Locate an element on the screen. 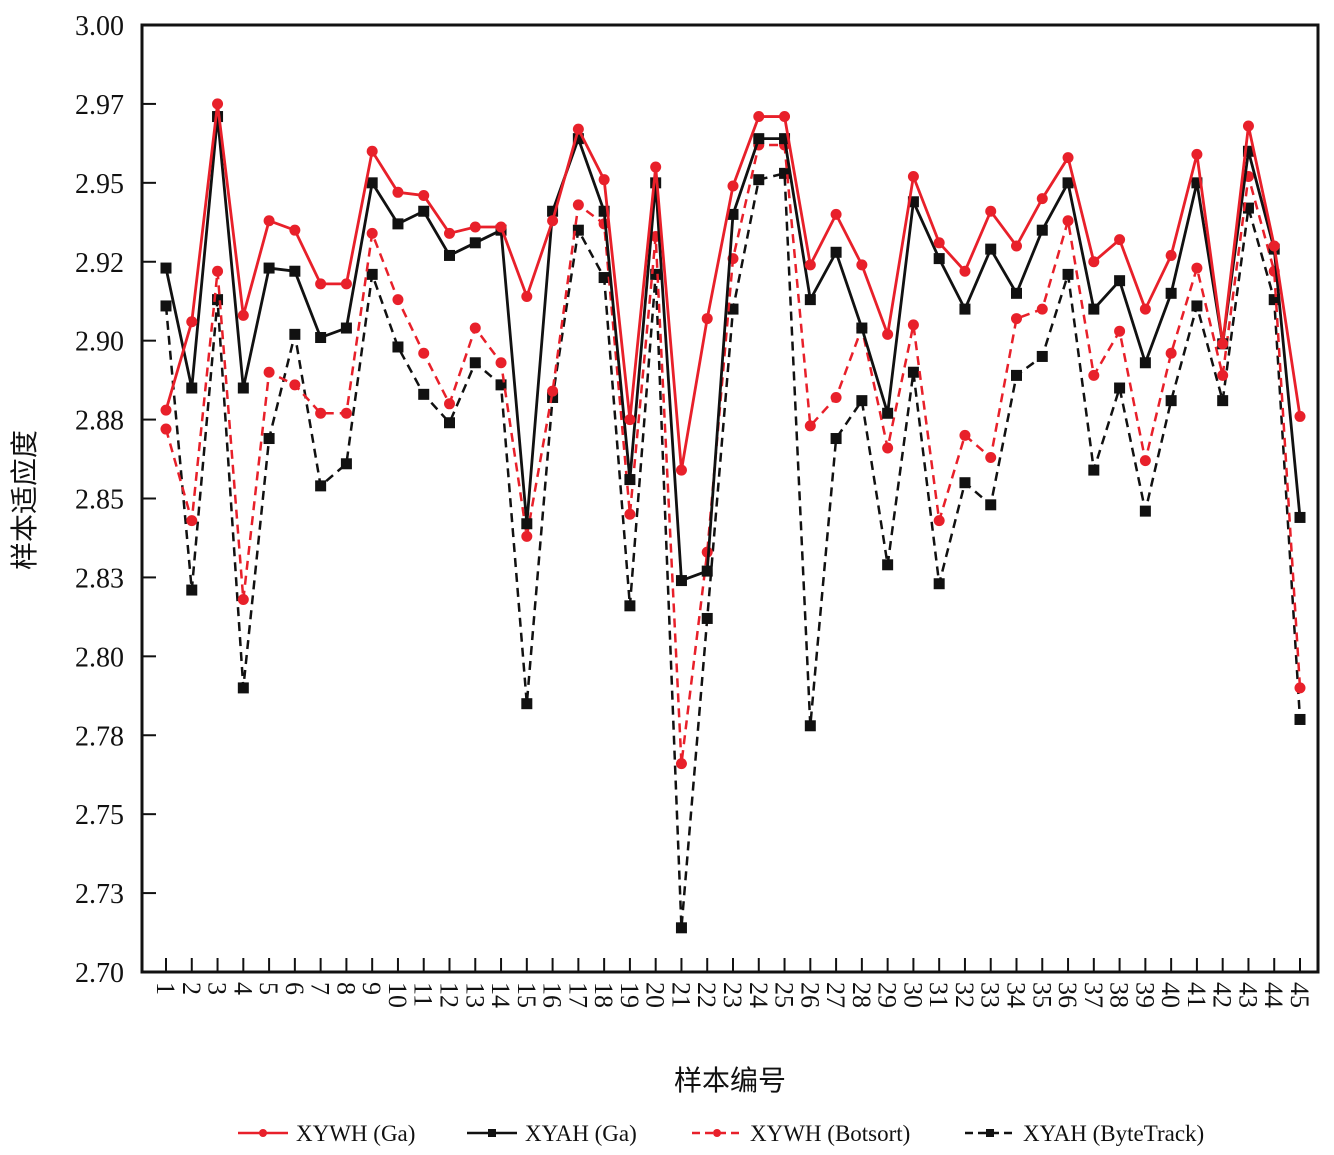 Image resolution: width=1334 pixels, height=1155 pixels. x-tick-label: 19 is located at coordinates (629, 995).